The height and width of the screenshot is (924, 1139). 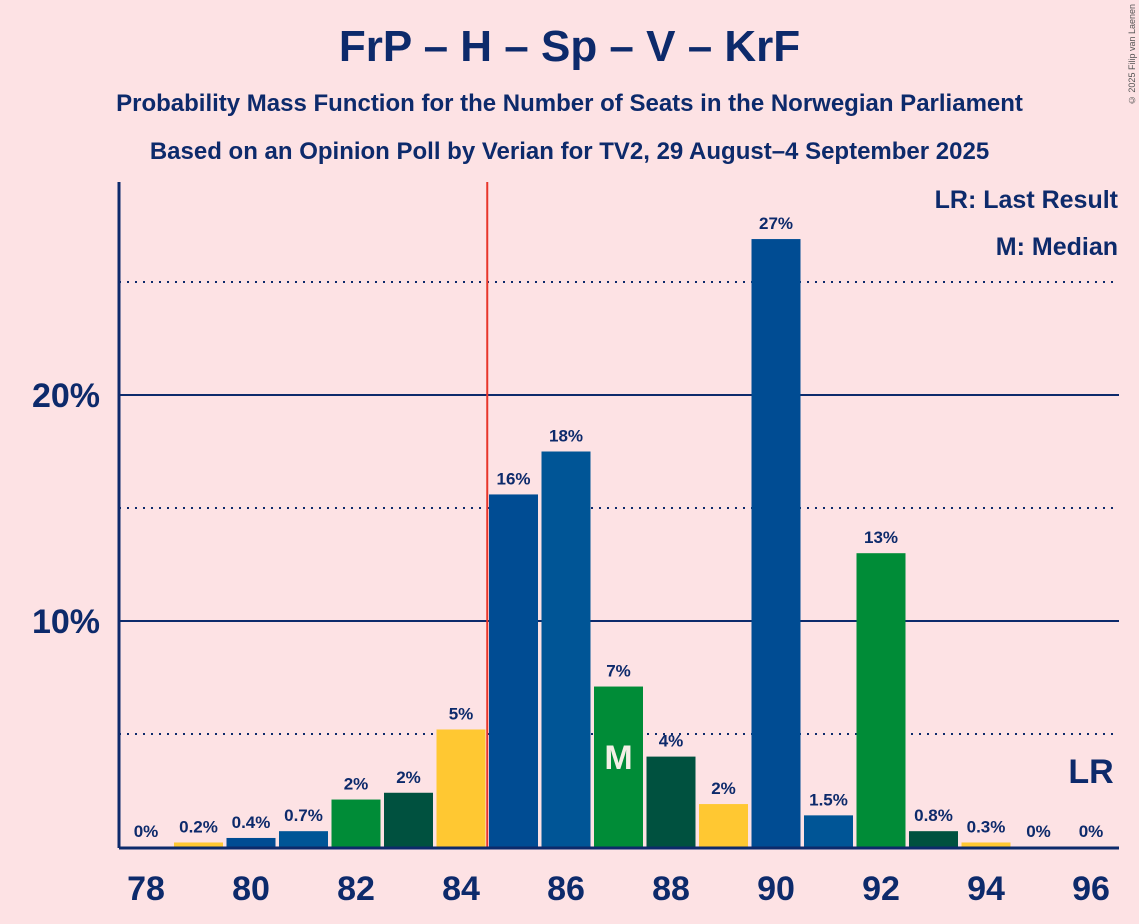 I want to click on data-label-95: 0%, so click(x=1038, y=831).